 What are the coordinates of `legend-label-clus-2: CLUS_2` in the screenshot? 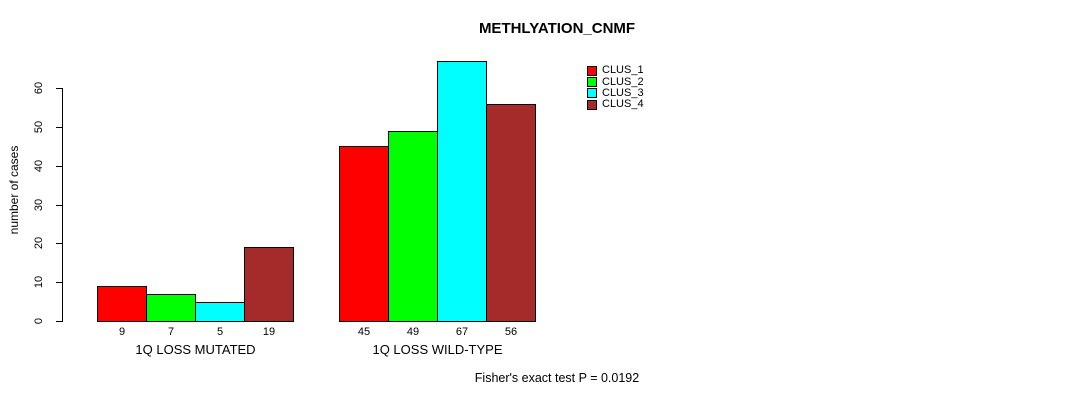 It's located at (623, 81).